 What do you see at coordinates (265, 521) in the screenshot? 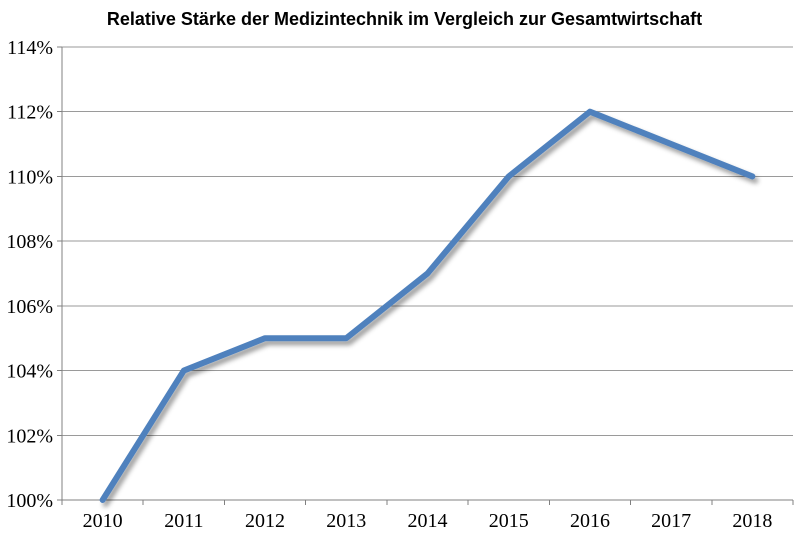
I see `x-axis-label: 2012` at bounding box center [265, 521].